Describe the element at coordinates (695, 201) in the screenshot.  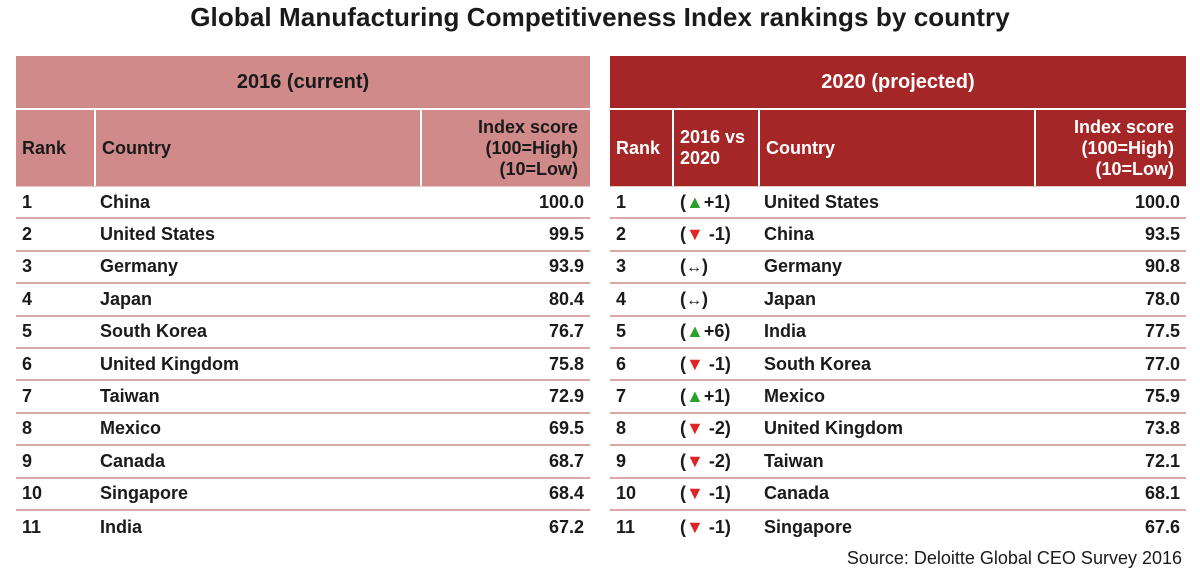
I see `triangle-up-icon: ▲` at that location.